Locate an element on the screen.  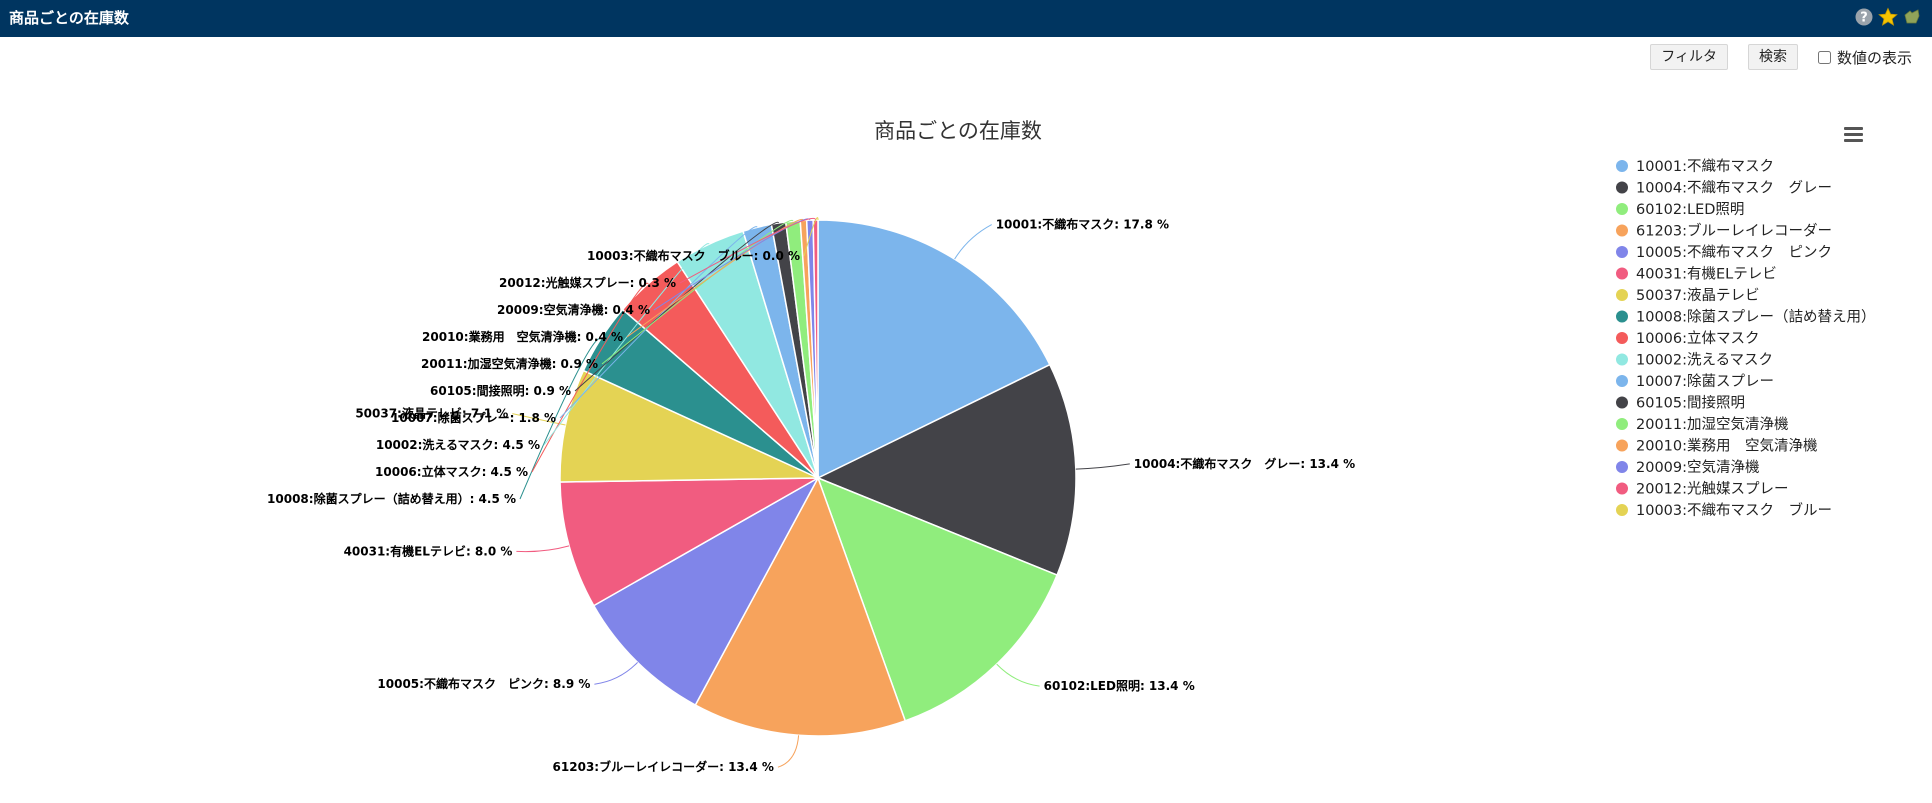
app-header: 商品ごとの在庫数 ? is located at coordinates (966, 18).